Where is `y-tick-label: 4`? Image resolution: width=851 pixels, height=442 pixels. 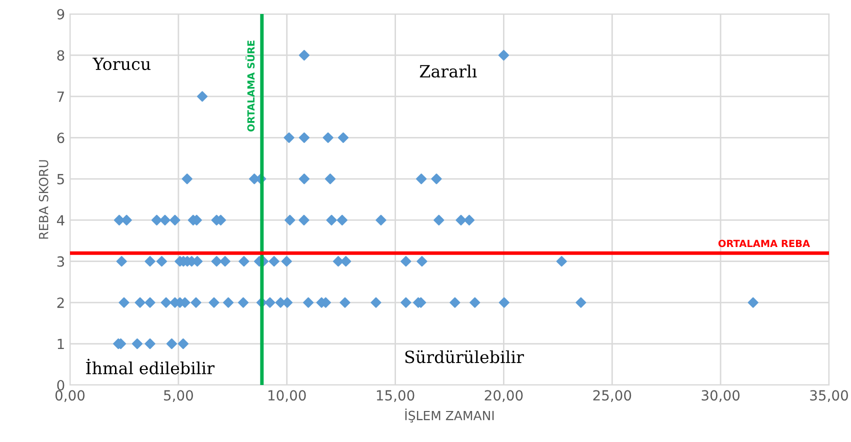
y-tick-label: 4 is located at coordinates (60, 220).